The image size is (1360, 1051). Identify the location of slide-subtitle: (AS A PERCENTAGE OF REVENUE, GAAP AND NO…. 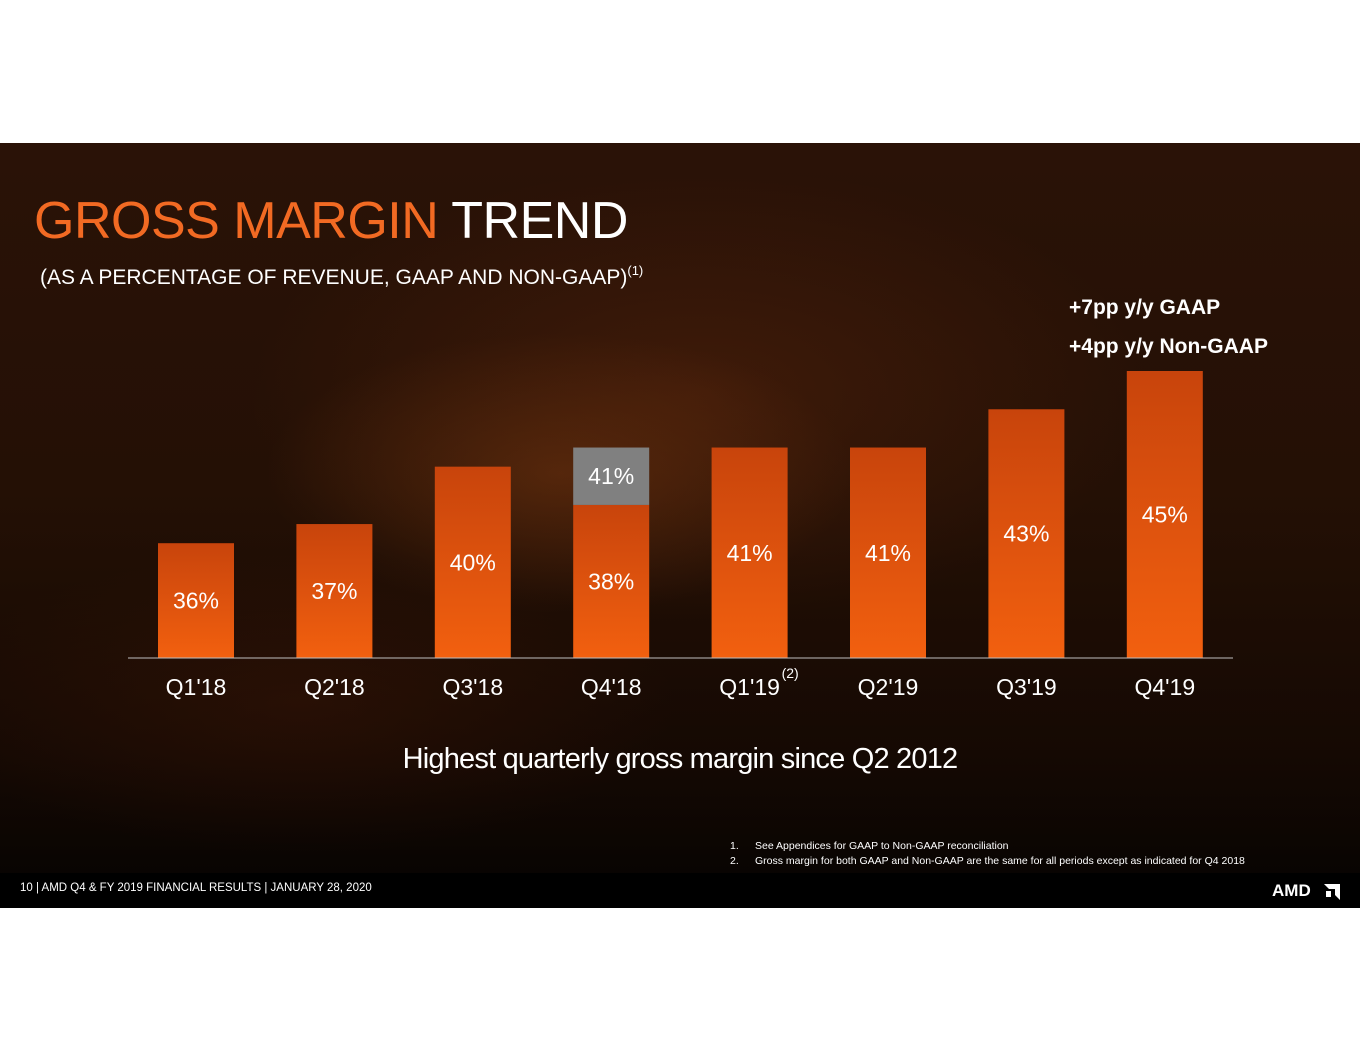
(341, 276).